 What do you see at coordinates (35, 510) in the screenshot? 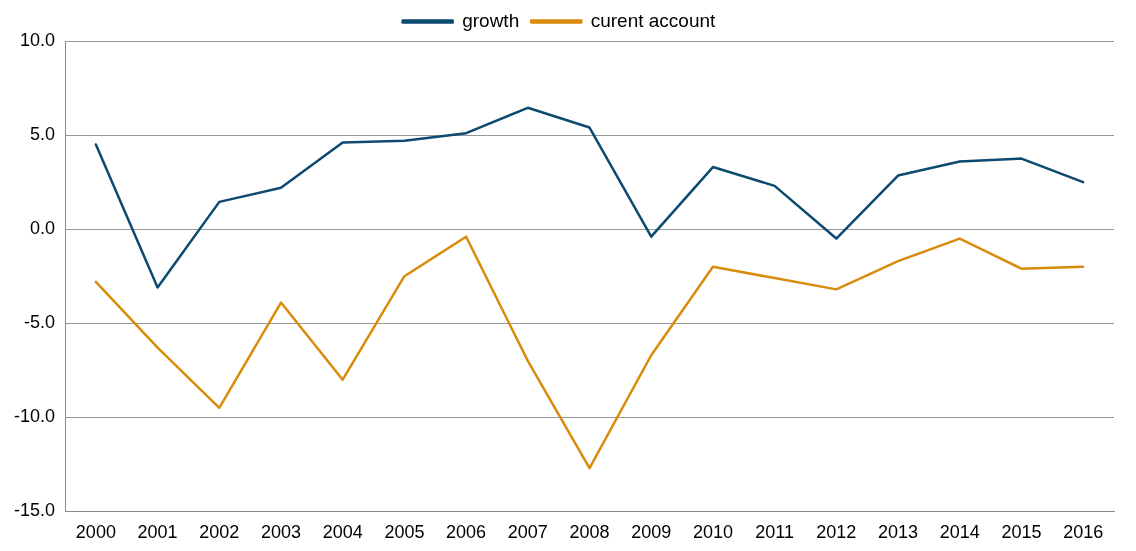
I see `y-tick-label: -15.0` at bounding box center [35, 510].